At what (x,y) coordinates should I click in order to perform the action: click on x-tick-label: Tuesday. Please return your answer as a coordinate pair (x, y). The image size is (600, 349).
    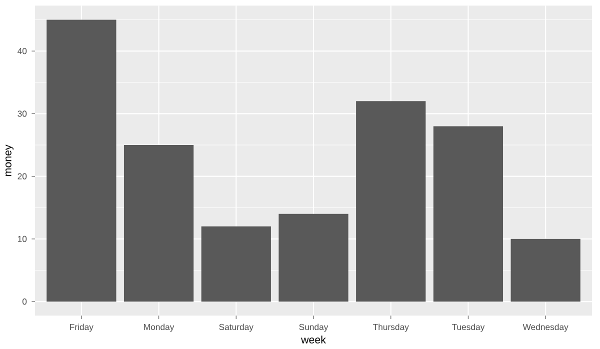
    Looking at the image, I should click on (468, 328).